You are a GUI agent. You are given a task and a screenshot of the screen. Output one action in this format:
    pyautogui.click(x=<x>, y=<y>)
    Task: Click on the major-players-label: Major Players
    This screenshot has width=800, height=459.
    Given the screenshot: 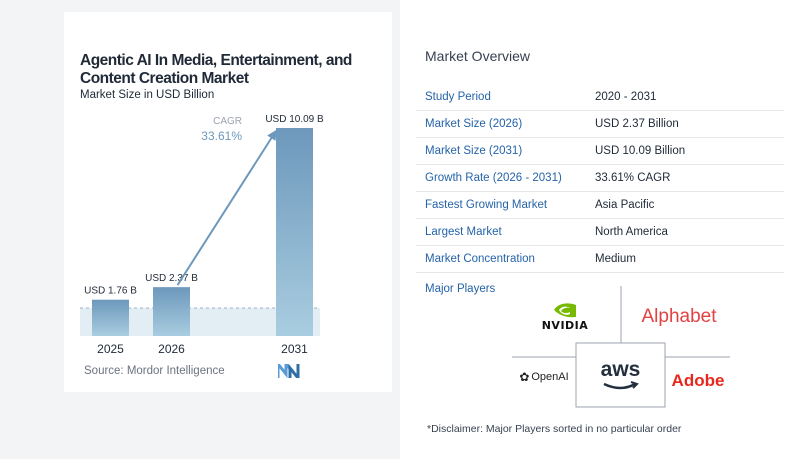 What is the action you would take?
    pyautogui.click(x=460, y=289)
    